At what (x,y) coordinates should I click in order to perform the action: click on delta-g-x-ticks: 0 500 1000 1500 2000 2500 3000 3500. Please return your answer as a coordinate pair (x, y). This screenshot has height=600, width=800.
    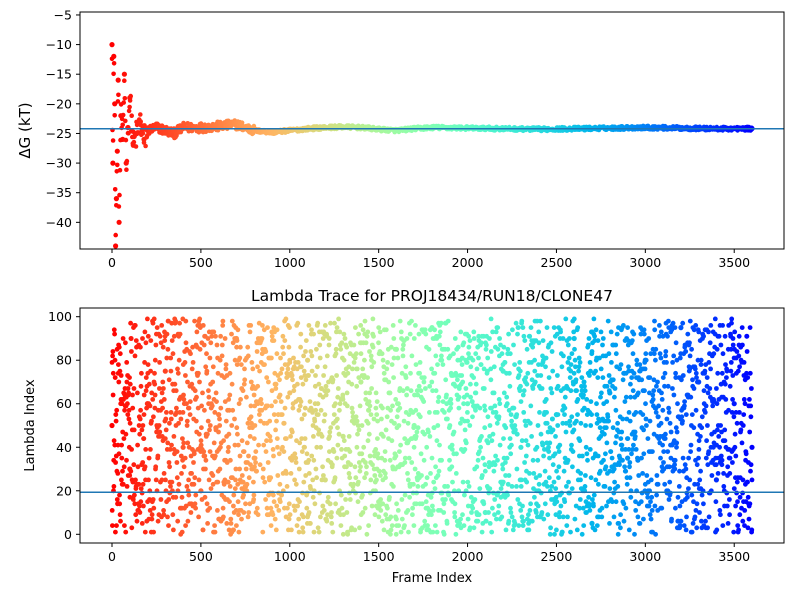
    Looking at the image, I should click on (429, 259).